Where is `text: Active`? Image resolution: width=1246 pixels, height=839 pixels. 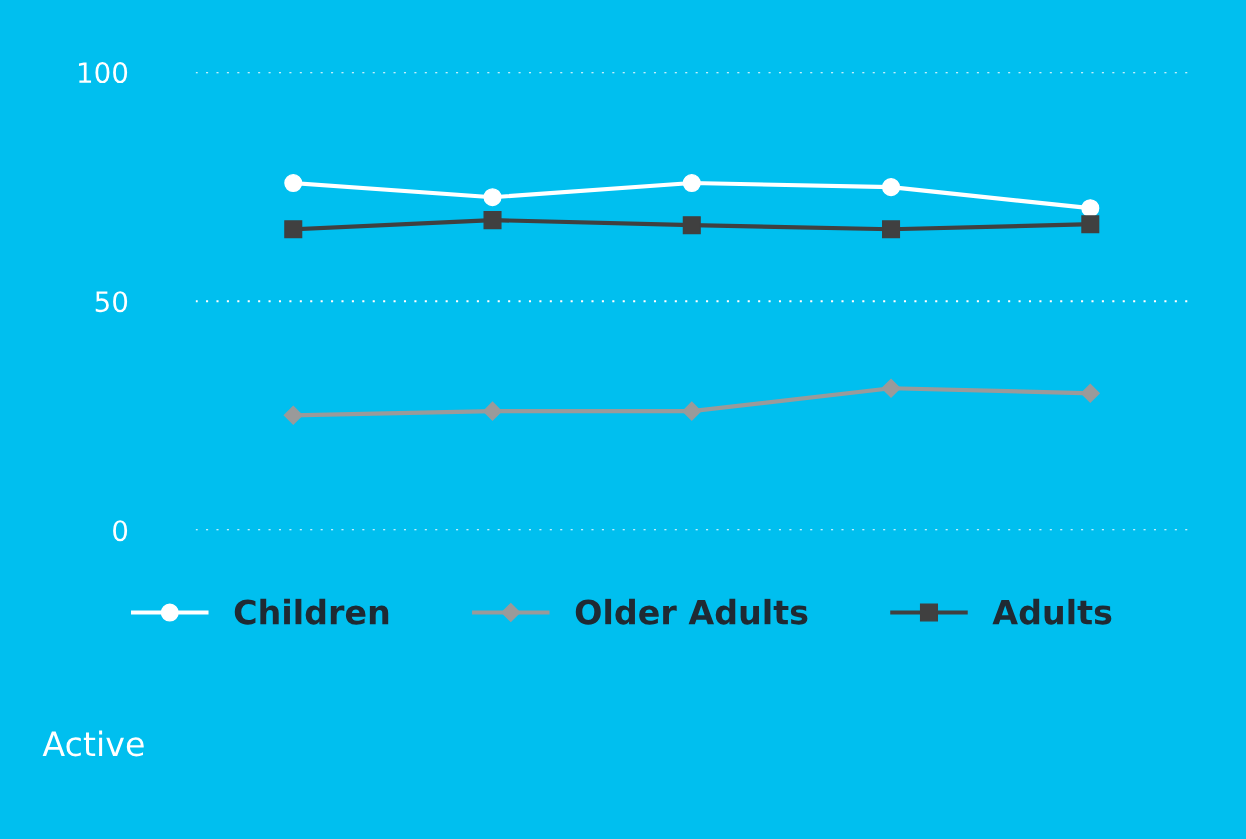 text: Active is located at coordinates (93, 743).